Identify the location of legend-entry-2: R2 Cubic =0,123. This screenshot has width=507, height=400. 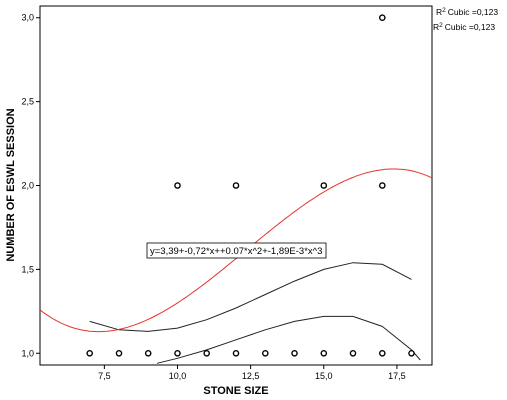
(464, 27).